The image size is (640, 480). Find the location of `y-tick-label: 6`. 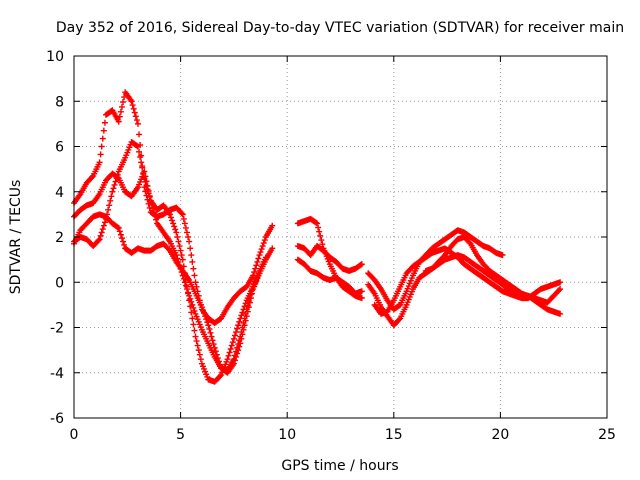

y-tick-label: 6 is located at coordinates (59, 148).